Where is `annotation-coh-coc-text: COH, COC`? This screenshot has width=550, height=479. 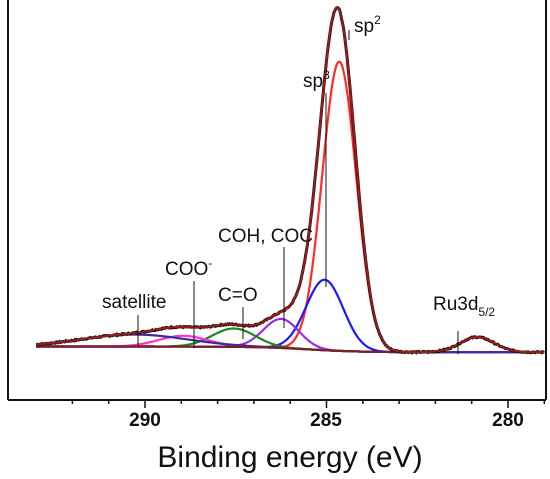 annotation-coh-coc-text: COH, COC is located at coordinates (265, 236).